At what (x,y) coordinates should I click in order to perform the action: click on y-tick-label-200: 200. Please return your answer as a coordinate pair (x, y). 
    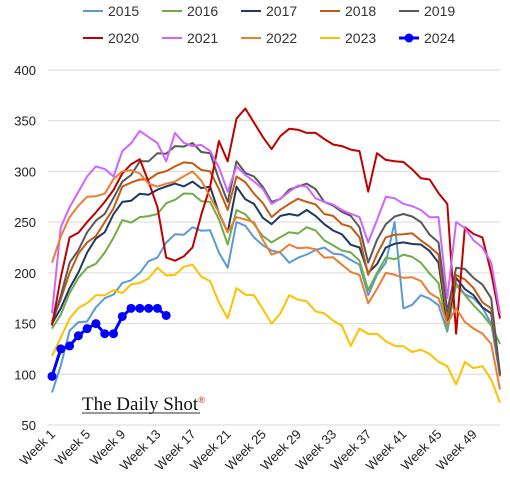
    Looking at the image, I should click on (25, 273).